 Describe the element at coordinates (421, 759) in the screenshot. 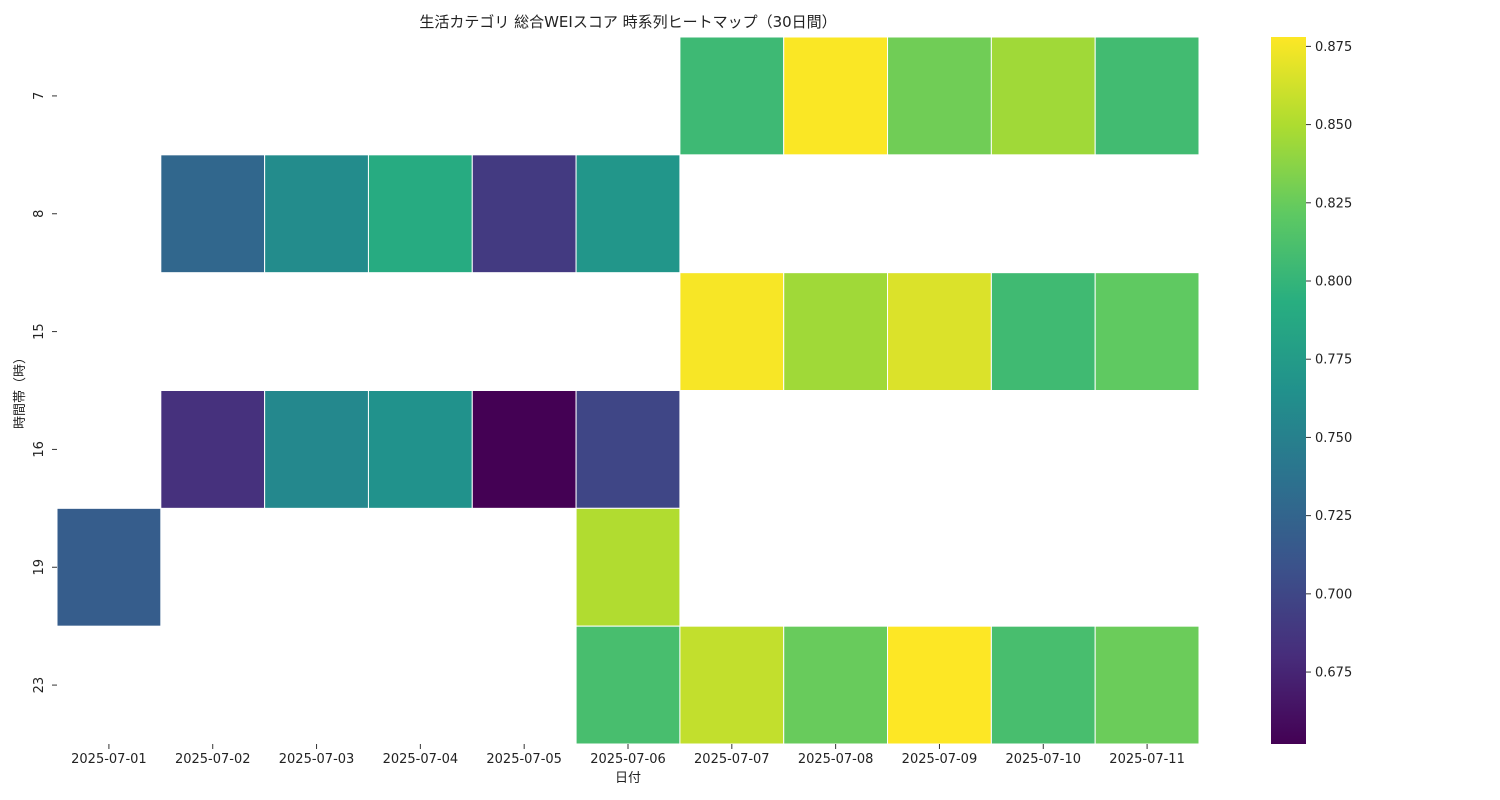

I see `x-tick-label: 2025-07-04` at that location.